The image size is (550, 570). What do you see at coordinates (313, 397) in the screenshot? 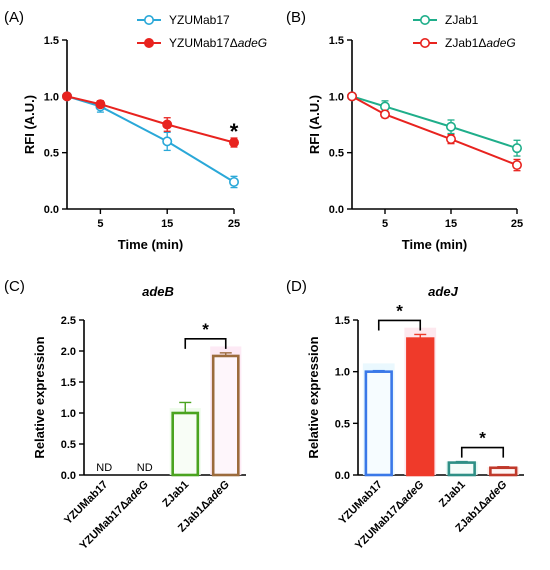
I see `y-axis-label-d: Relative expression` at bounding box center [313, 397].